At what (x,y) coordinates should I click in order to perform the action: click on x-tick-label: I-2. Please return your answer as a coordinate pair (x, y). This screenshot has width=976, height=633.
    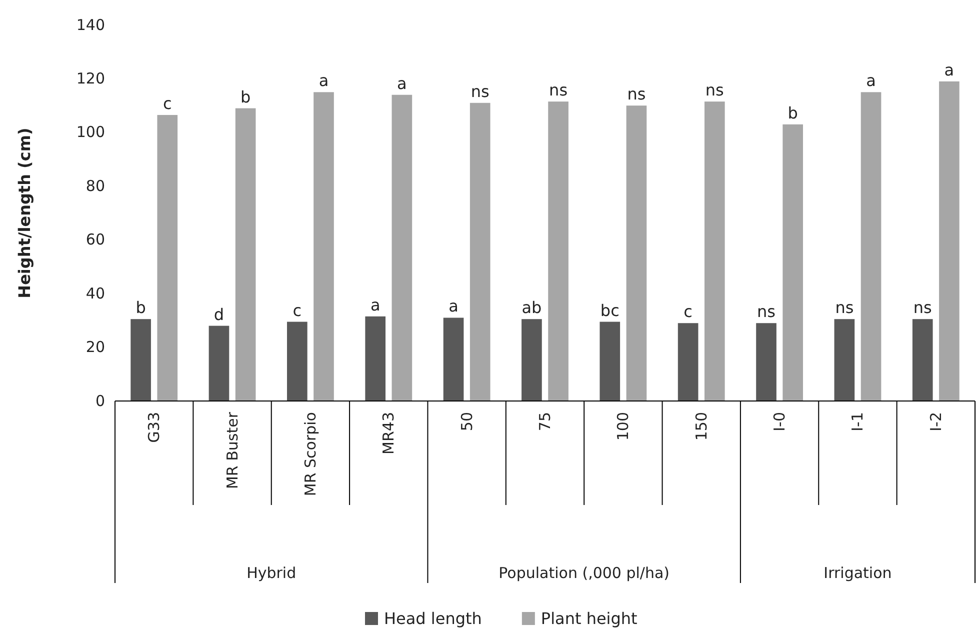
    Looking at the image, I should click on (935, 422).